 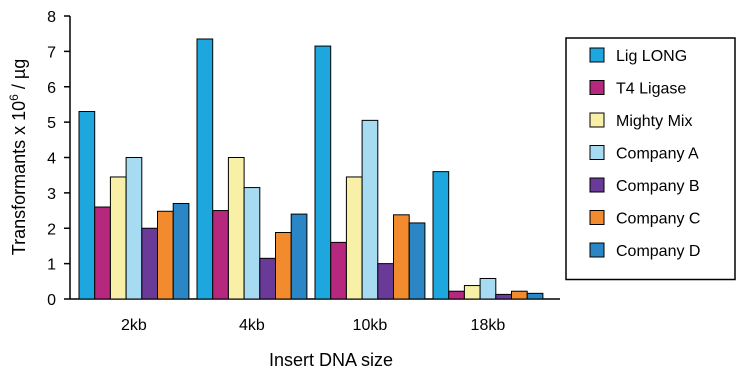 I want to click on bar-company-d-10kb, so click(x=417, y=261).